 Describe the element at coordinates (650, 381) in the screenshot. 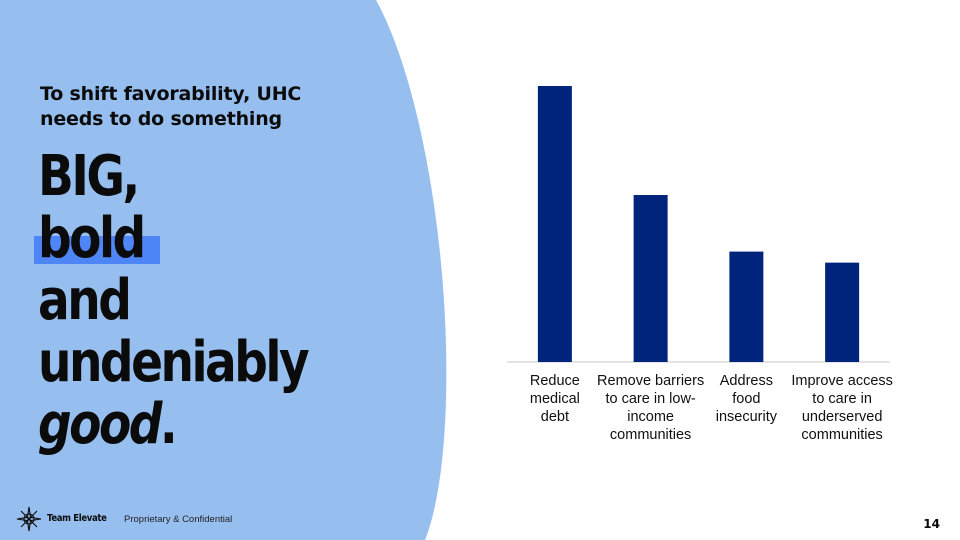

I see `category-label-2-line-1: Remove barriers` at that location.